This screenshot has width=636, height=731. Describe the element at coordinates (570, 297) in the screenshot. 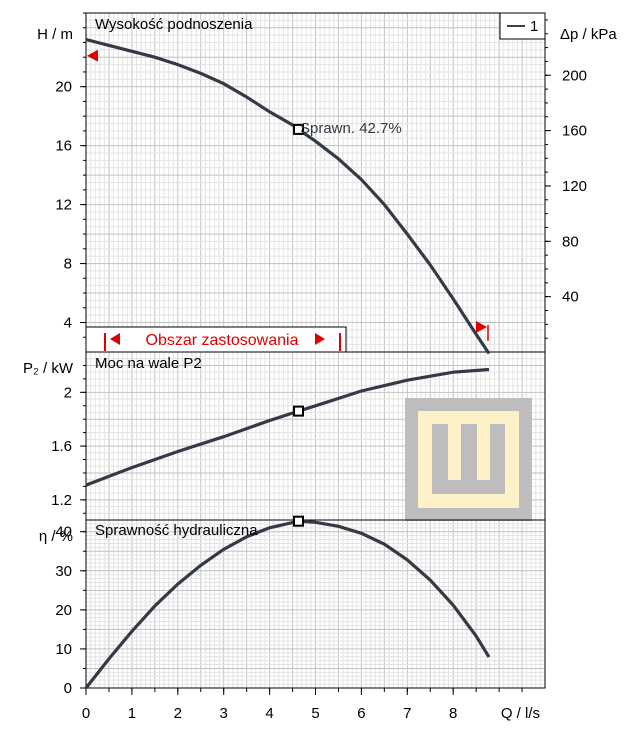

I see `y2-tick-label: 40` at that location.